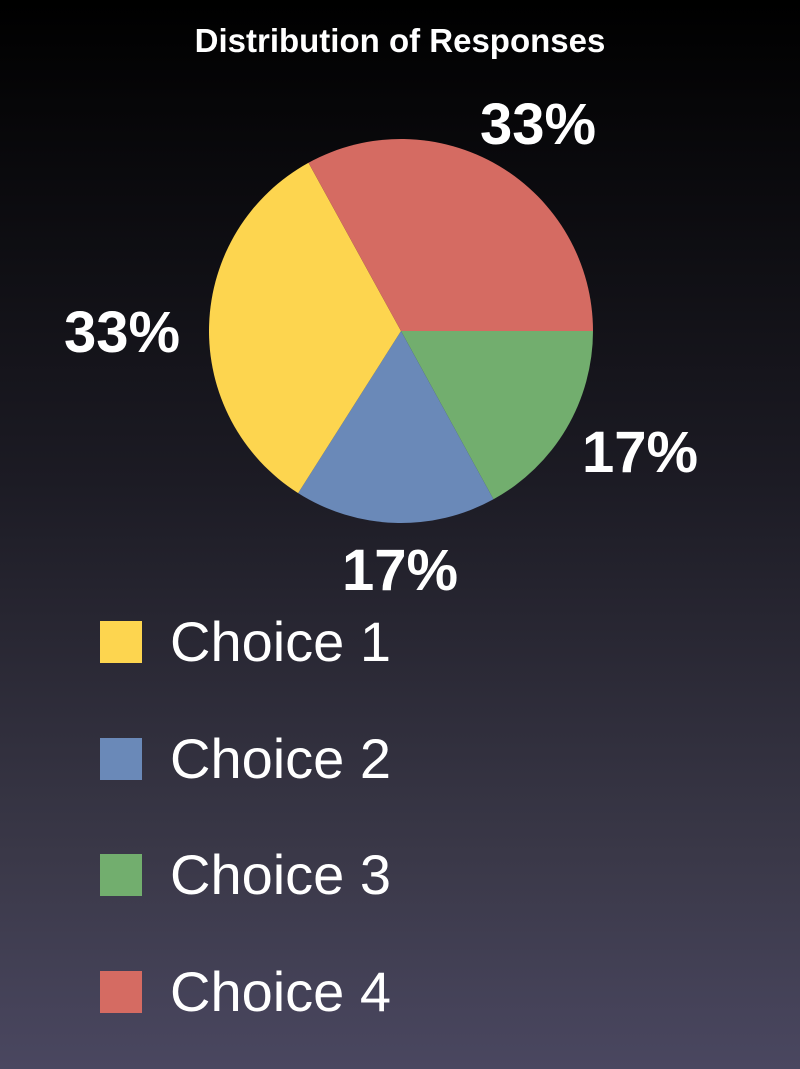 Image resolution: width=800 pixels, height=1069 pixels. What do you see at coordinates (400, 570) in the screenshot?
I see `slice-label-choice-2: 17%` at bounding box center [400, 570].